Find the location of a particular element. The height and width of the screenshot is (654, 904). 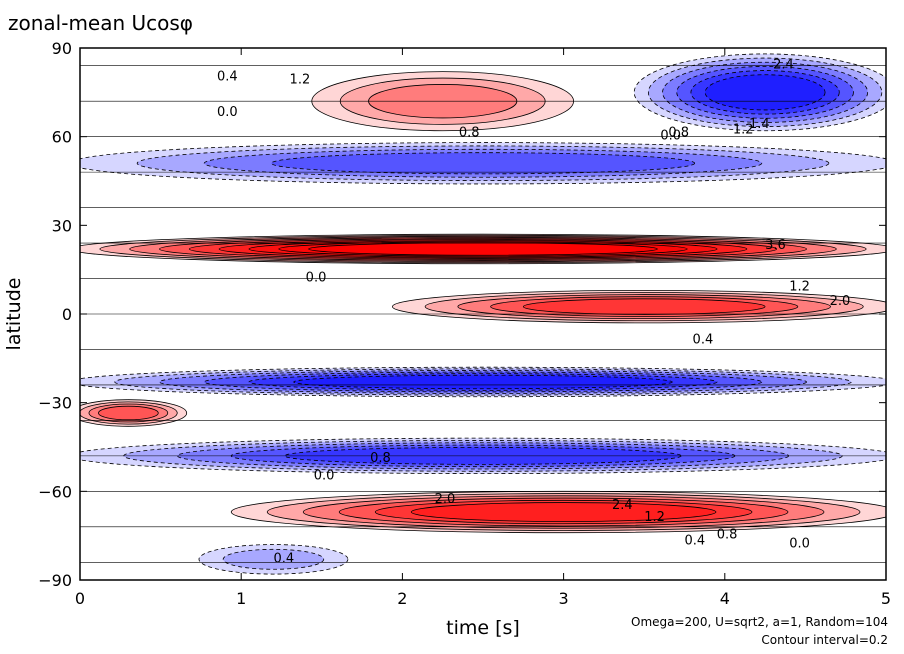

y-tick-label: 60 is located at coordinates (62, 137).